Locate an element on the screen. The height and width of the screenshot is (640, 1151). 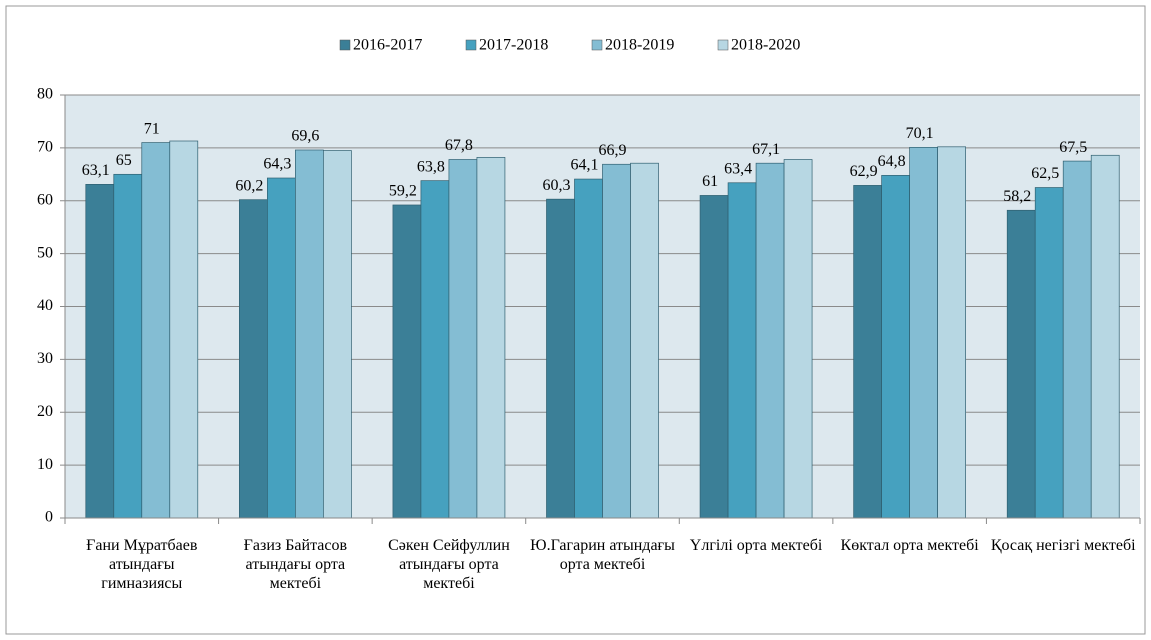
y-tick-label: 10 is located at coordinates (45, 464).